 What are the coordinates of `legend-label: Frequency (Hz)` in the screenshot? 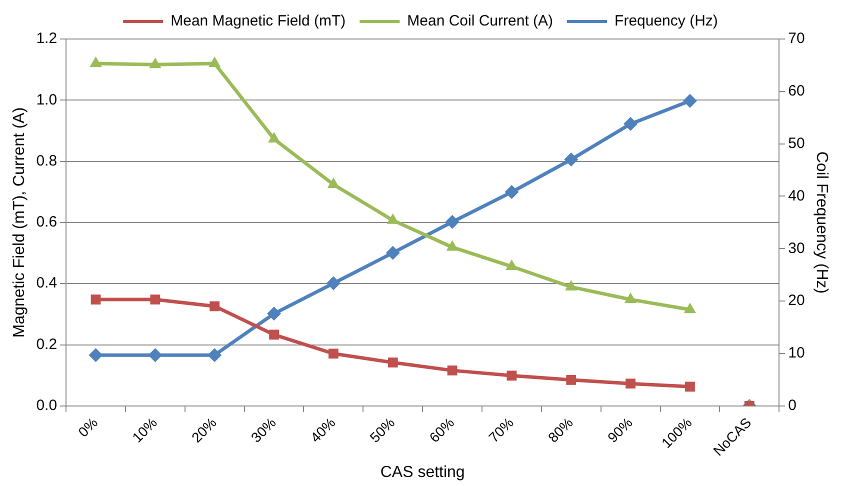 It's located at (666, 21).